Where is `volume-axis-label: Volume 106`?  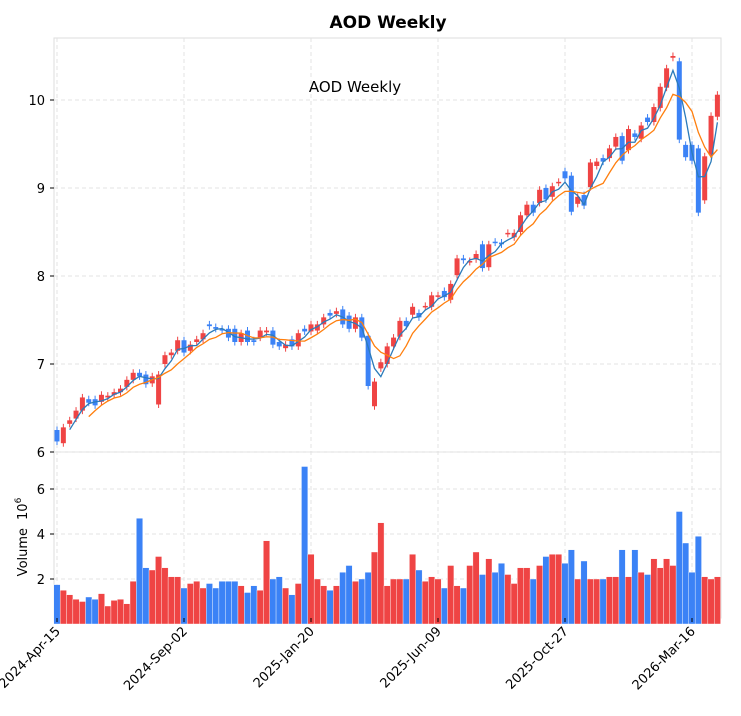
volume-axis-label: Volume 106 is located at coordinates (22, 536).